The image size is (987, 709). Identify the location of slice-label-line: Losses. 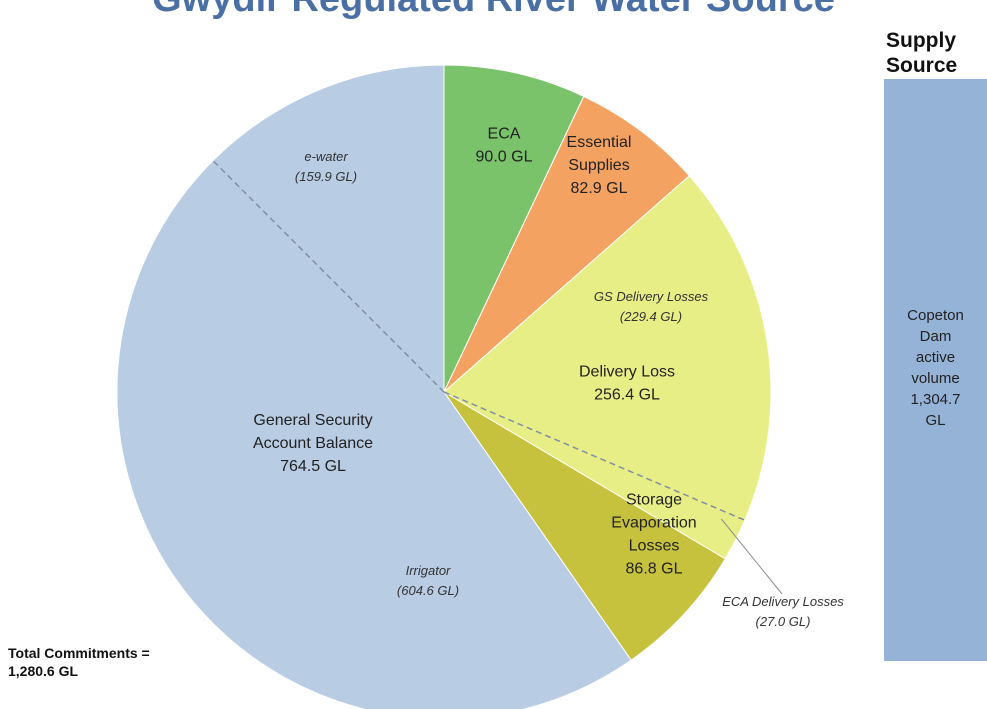
(654, 546).